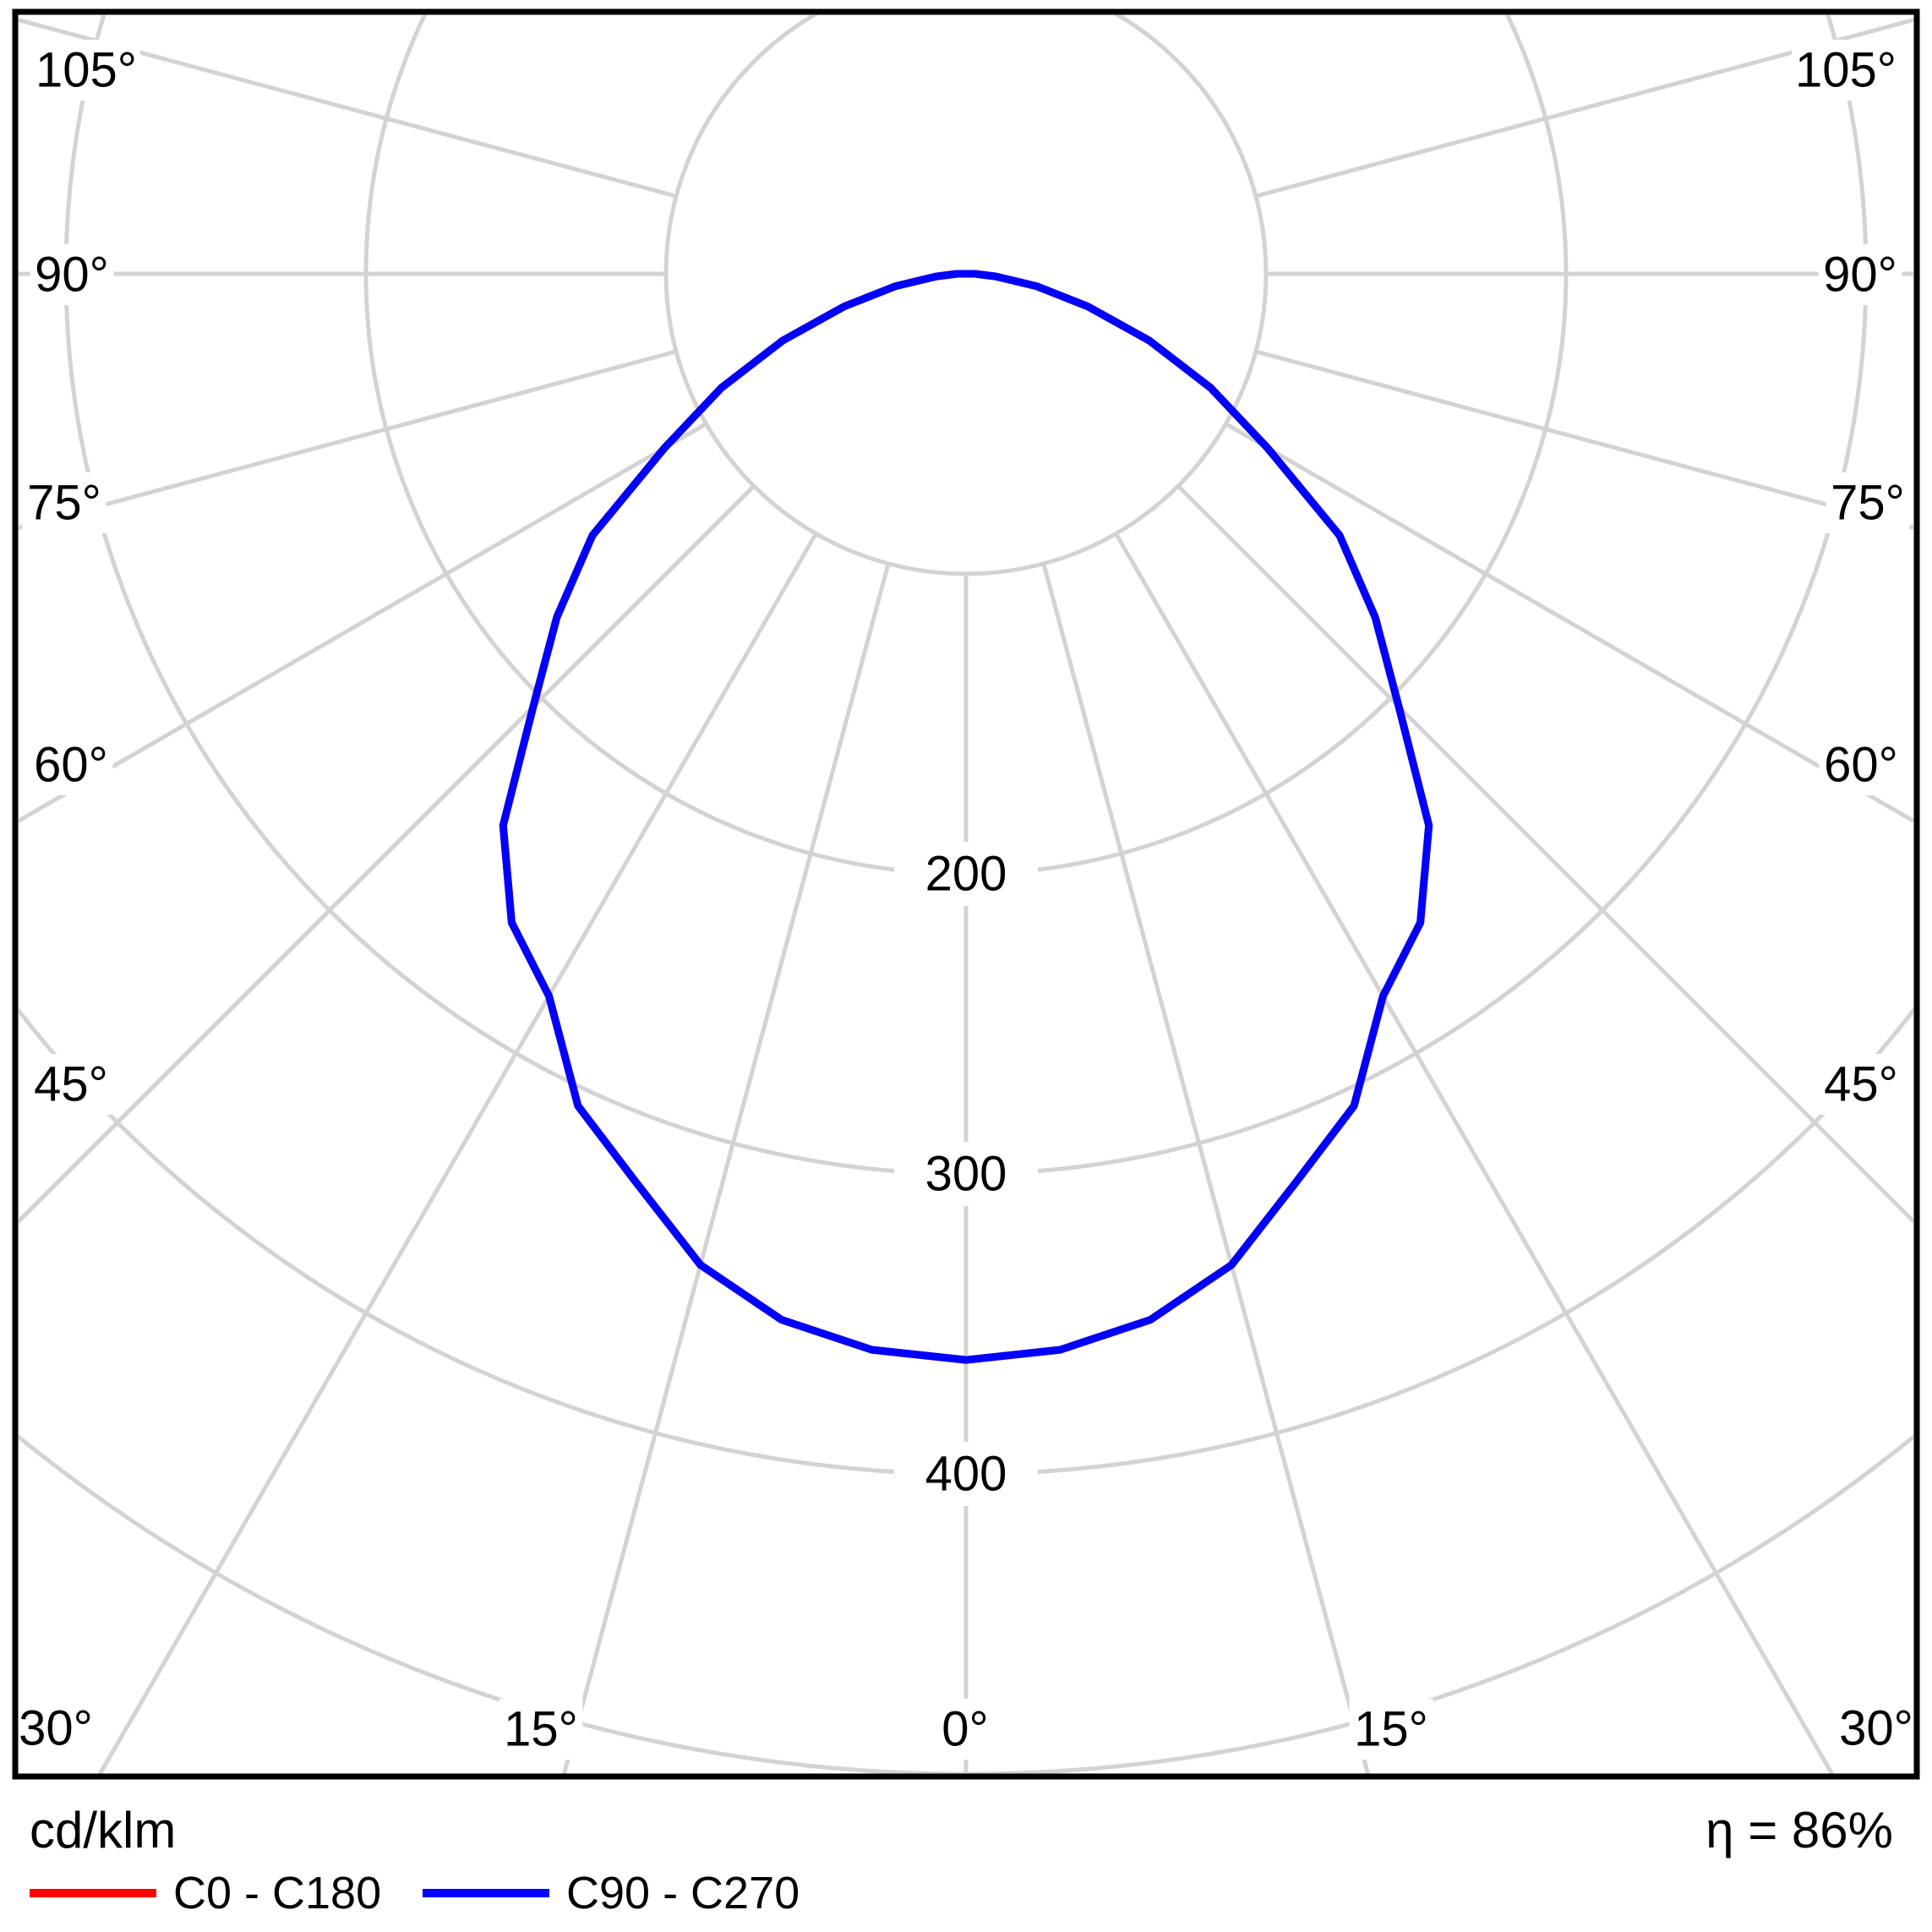 The width and height of the screenshot is (1932, 1932). What do you see at coordinates (363, 623) in the screenshot?
I see `grid-radial--60` at bounding box center [363, 623].